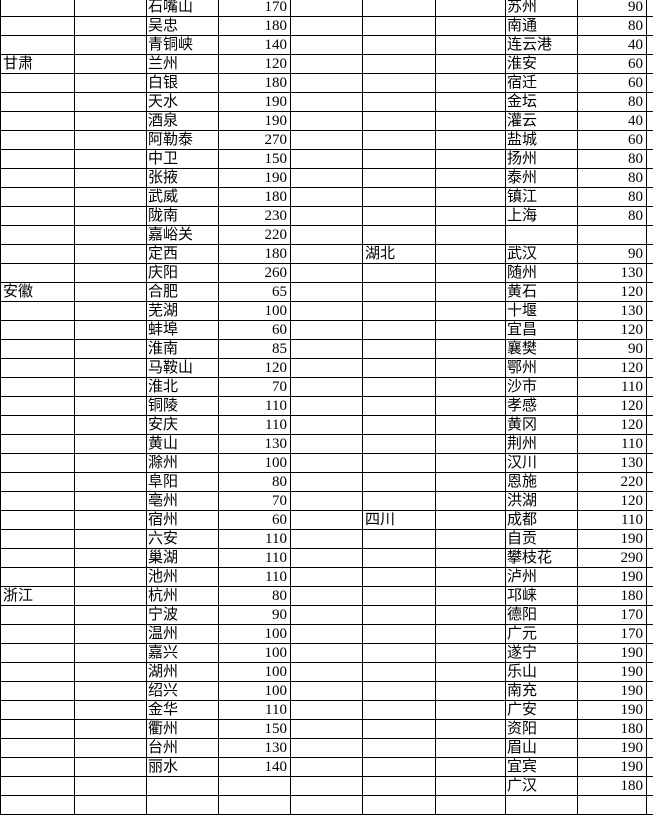  What do you see at coordinates (255, 26) in the screenshot?
I see `cell-value-left: 180` at bounding box center [255, 26].